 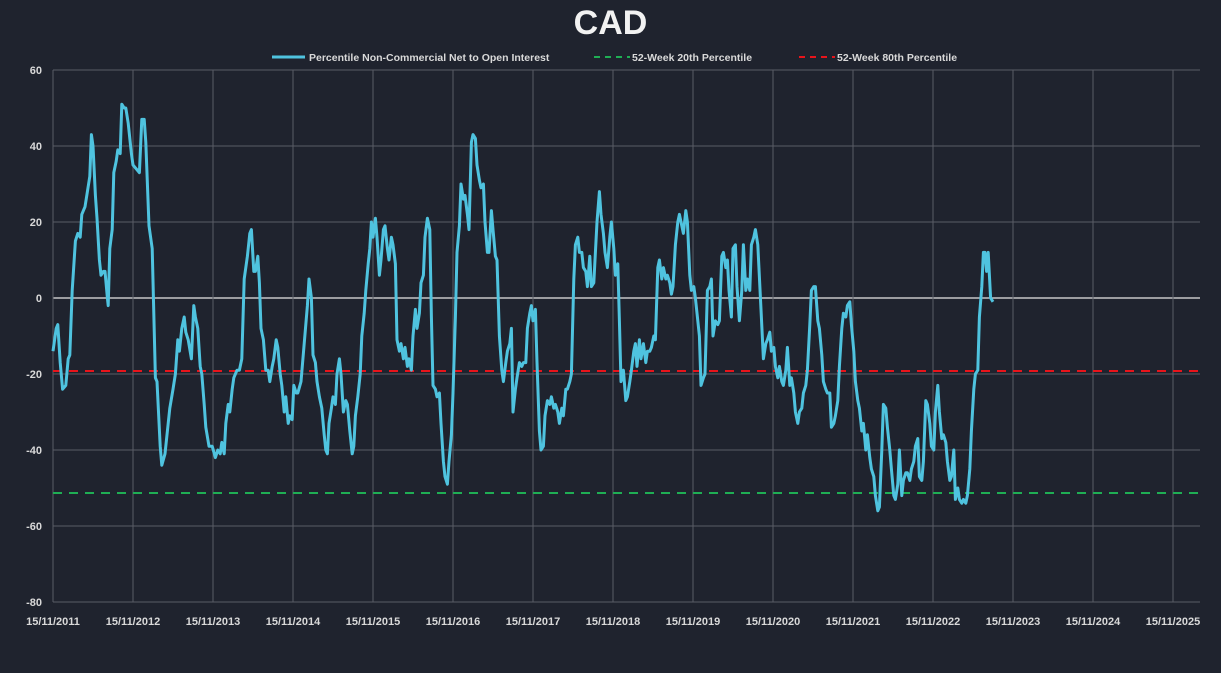 What do you see at coordinates (39, 299) in the screenshot?
I see `y-tick-label: 0` at bounding box center [39, 299].